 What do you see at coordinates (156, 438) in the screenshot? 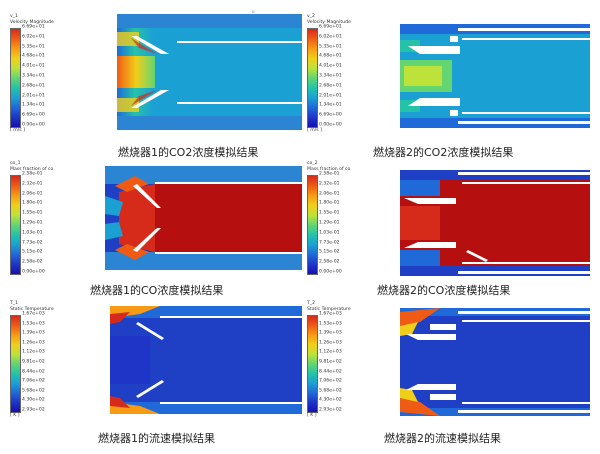
I see `caption-flow-burner-1: 燃烧器1的流速模拟结果` at bounding box center [156, 438].